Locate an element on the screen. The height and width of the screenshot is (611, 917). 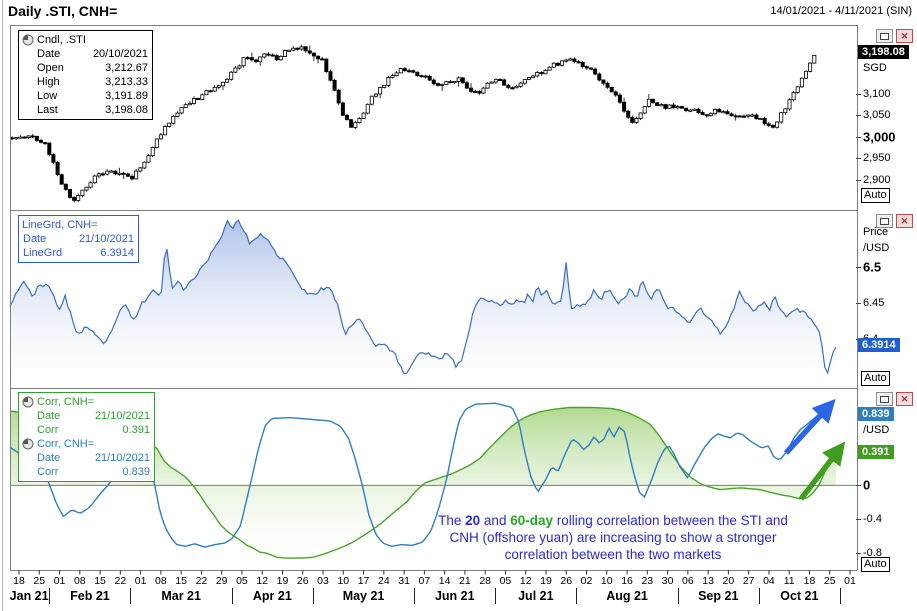
x-axis-day-label: 12 is located at coordinates (525, 581).